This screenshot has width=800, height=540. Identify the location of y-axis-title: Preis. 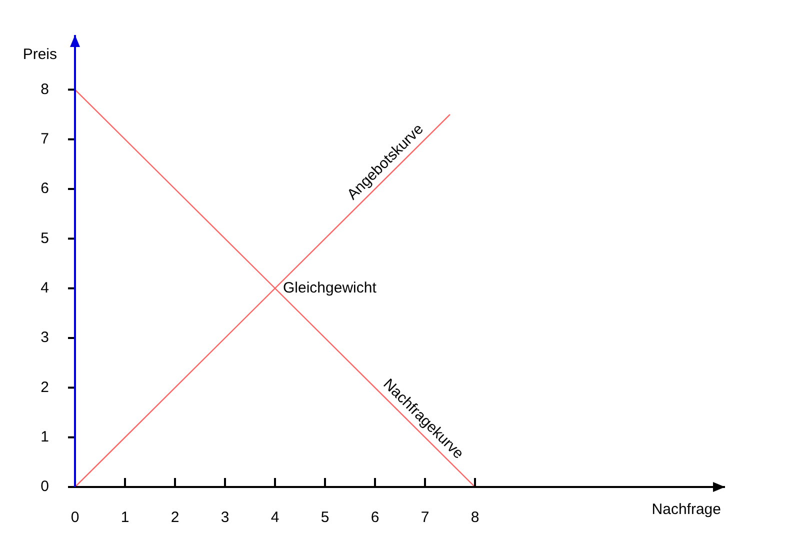
(39, 55).